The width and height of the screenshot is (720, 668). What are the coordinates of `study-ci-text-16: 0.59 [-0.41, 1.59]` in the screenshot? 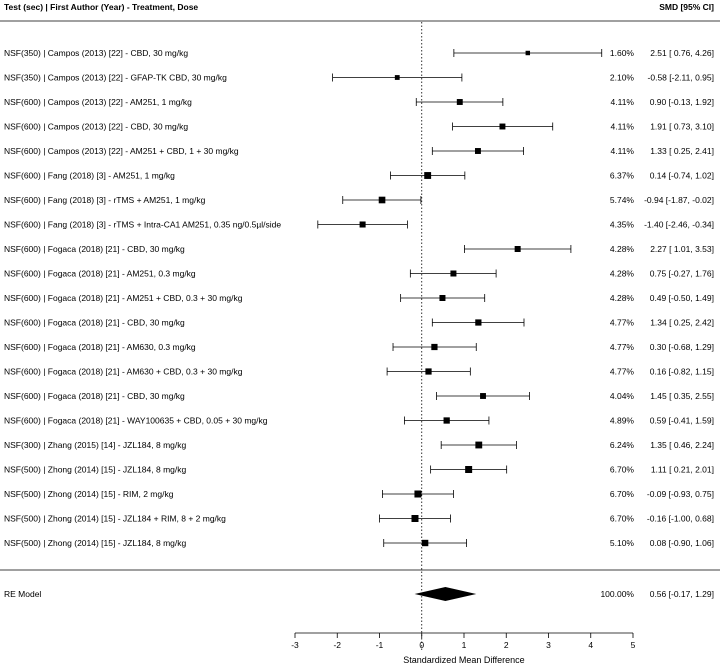 It's located at (682, 421).